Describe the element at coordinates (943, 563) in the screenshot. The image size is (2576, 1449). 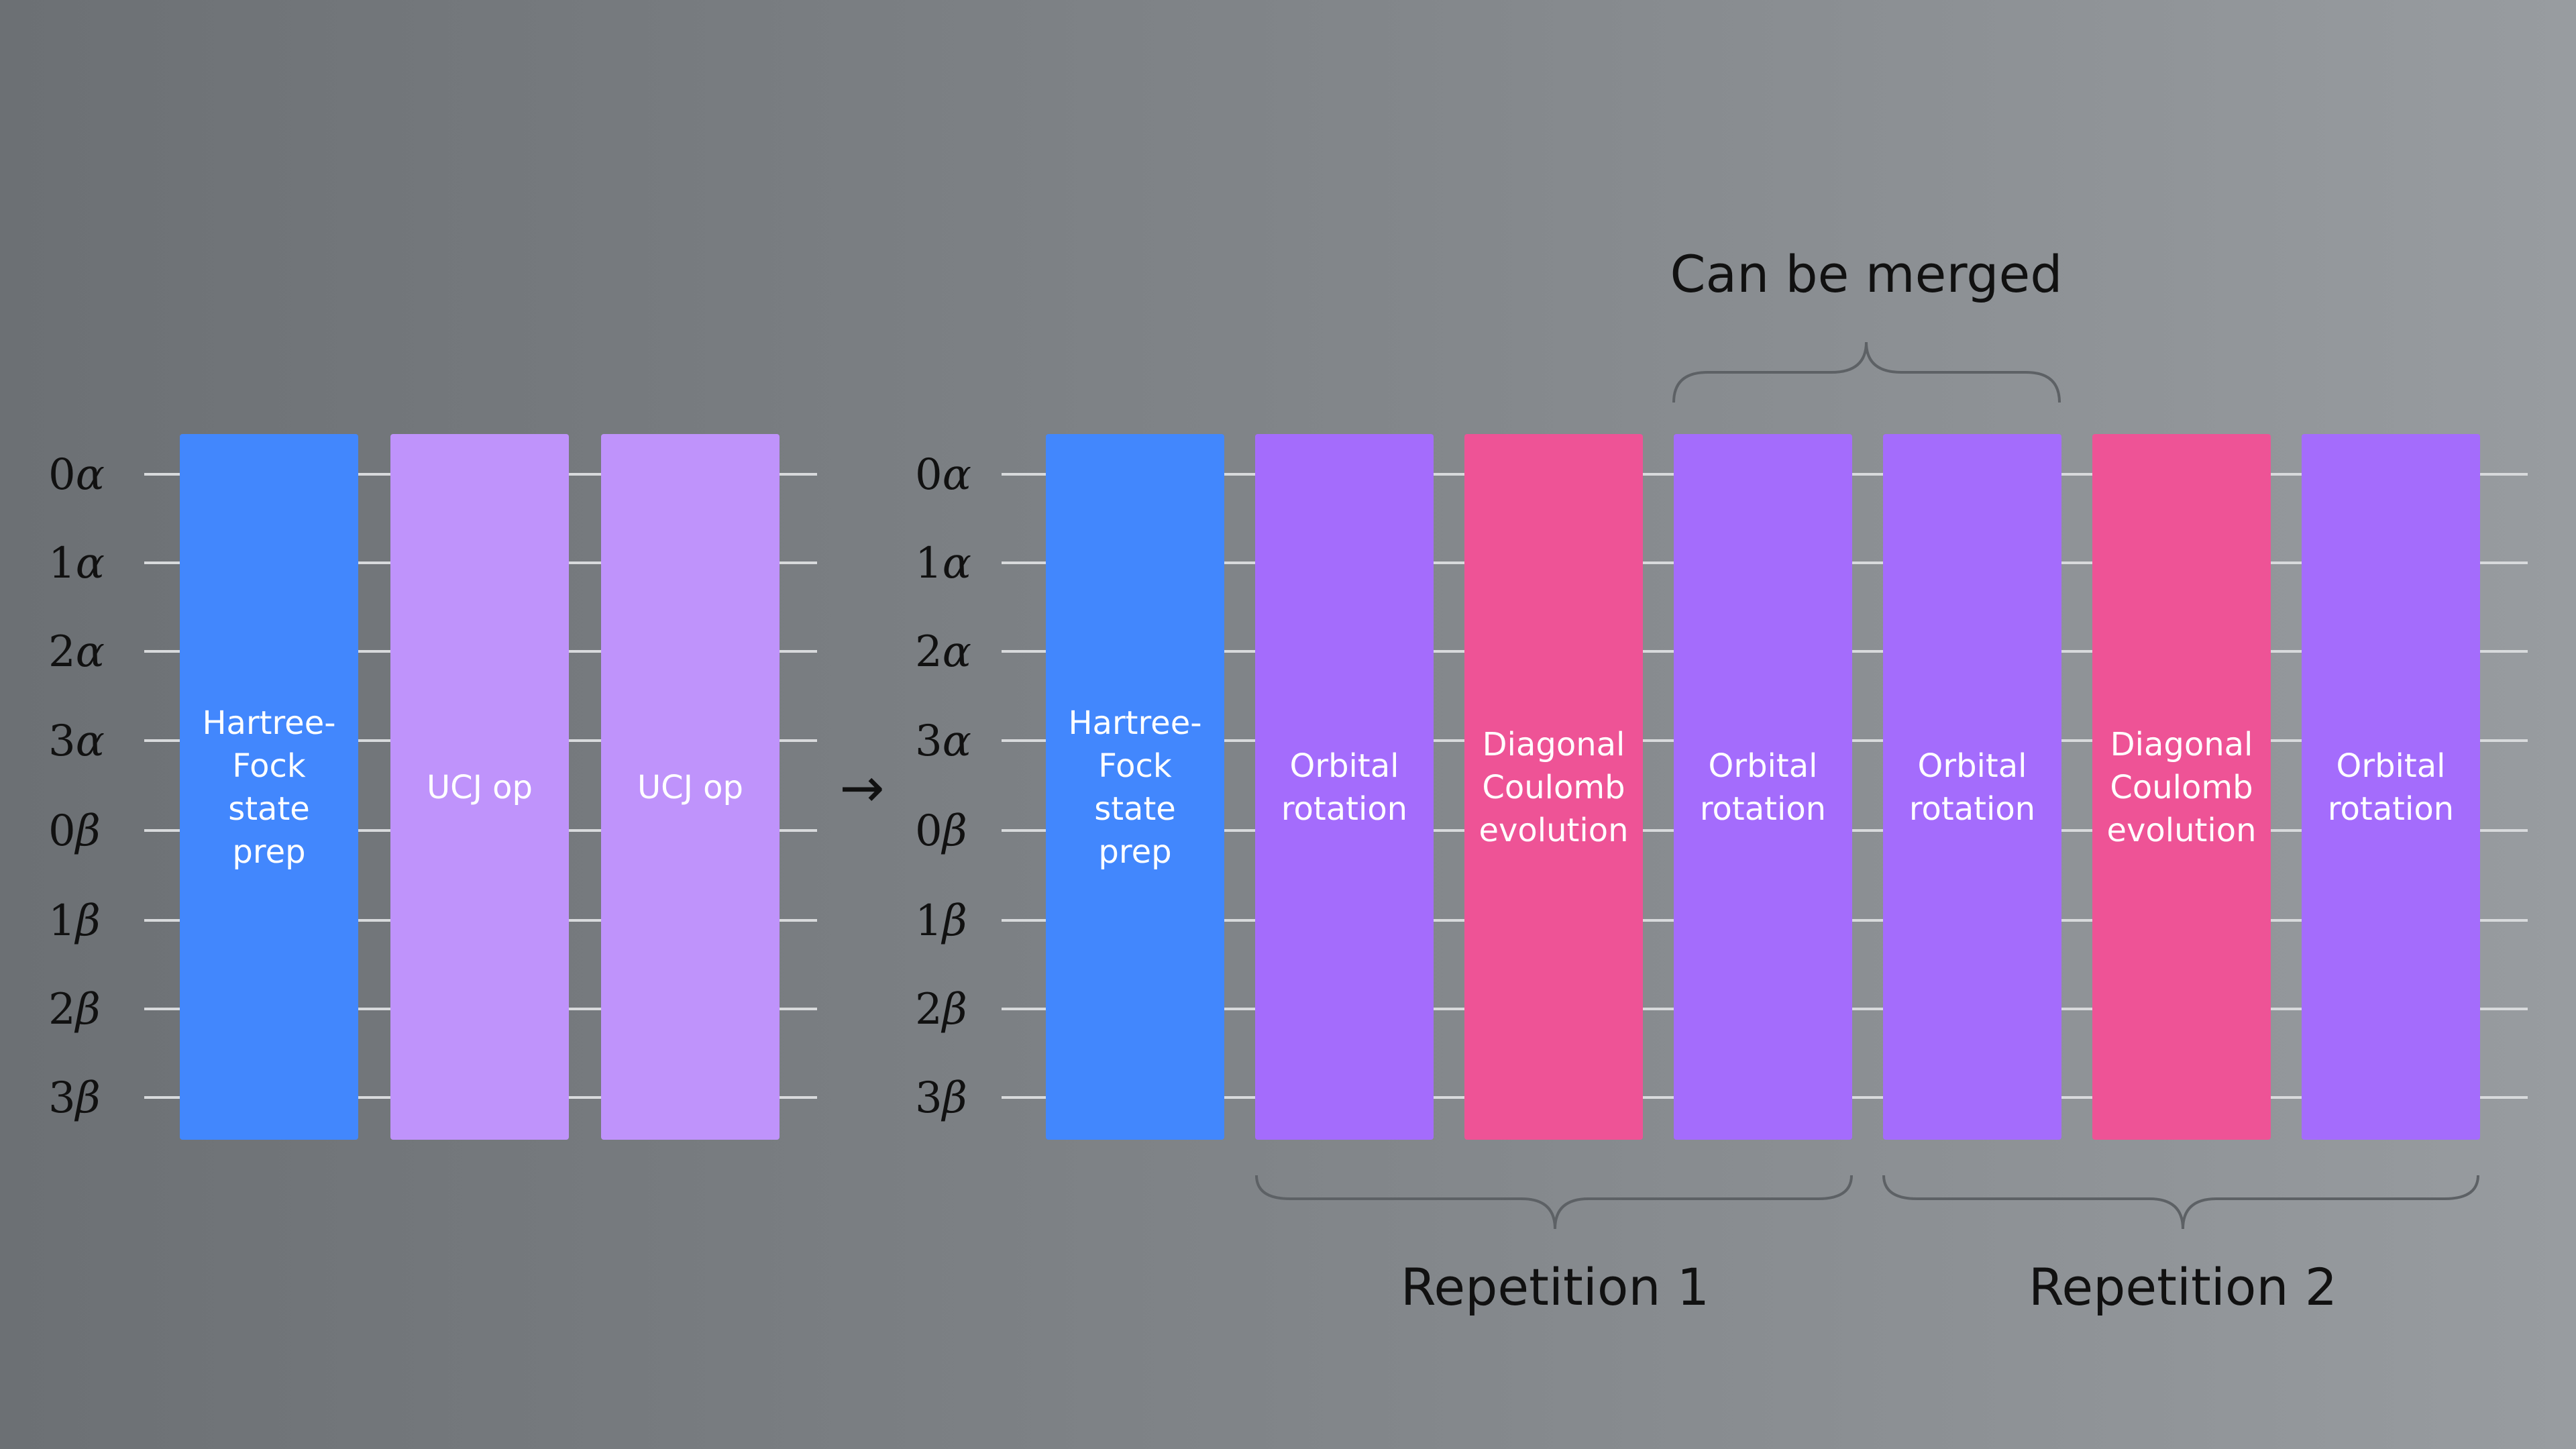
I see `qubit-label-right: 1α` at that location.